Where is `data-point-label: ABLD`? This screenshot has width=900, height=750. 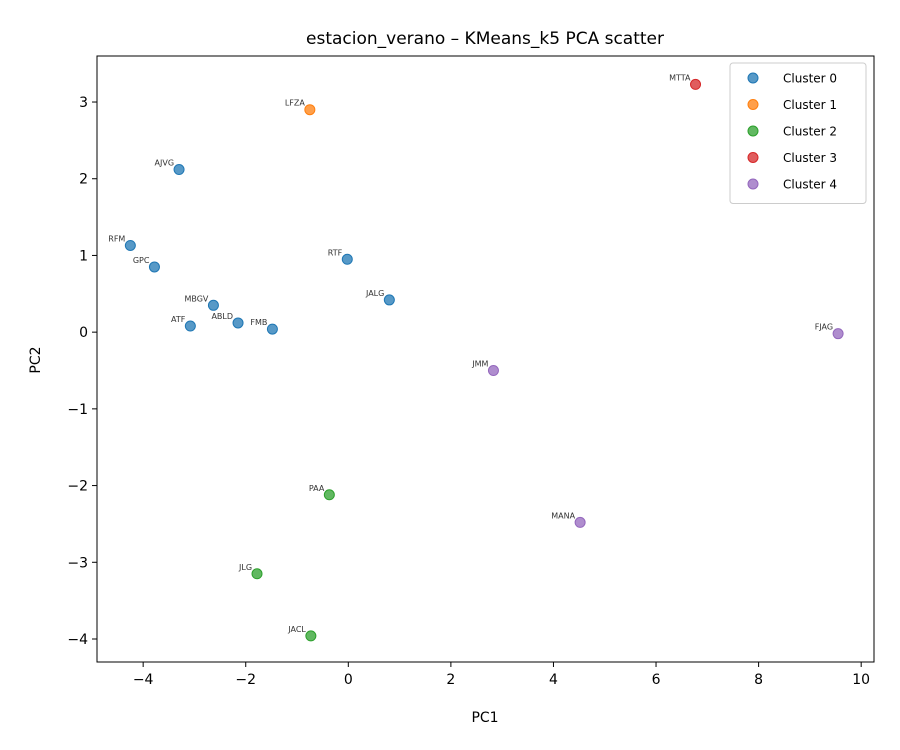 data-point-label: ABLD is located at coordinates (222, 316).